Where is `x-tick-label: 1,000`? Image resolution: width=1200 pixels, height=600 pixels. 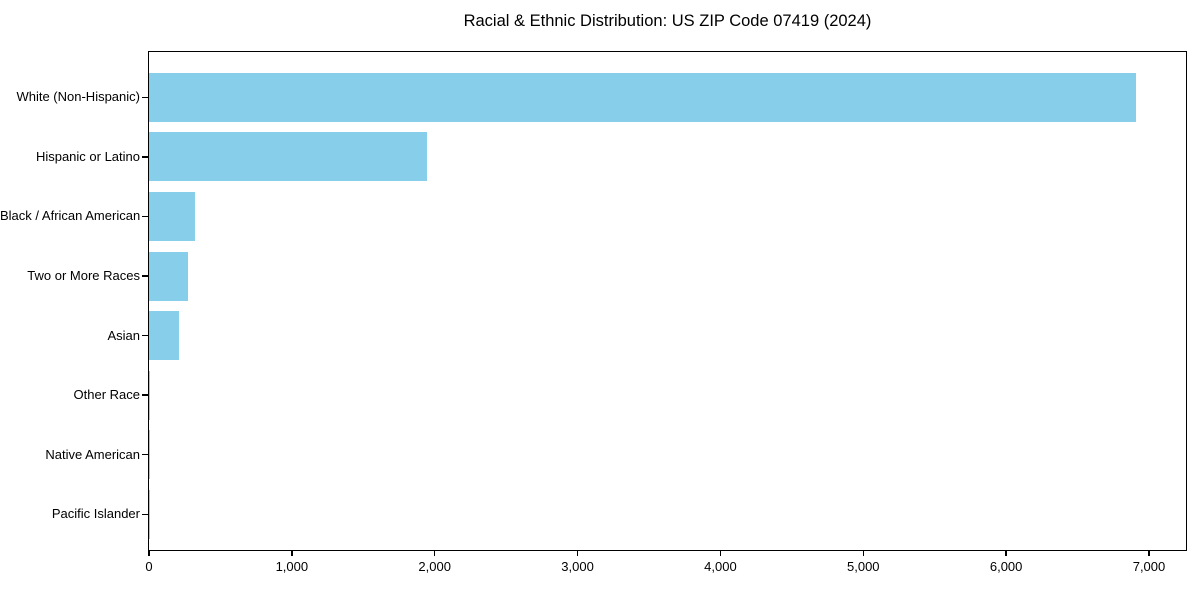
x-tick-label: 1,000 is located at coordinates (292, 566).